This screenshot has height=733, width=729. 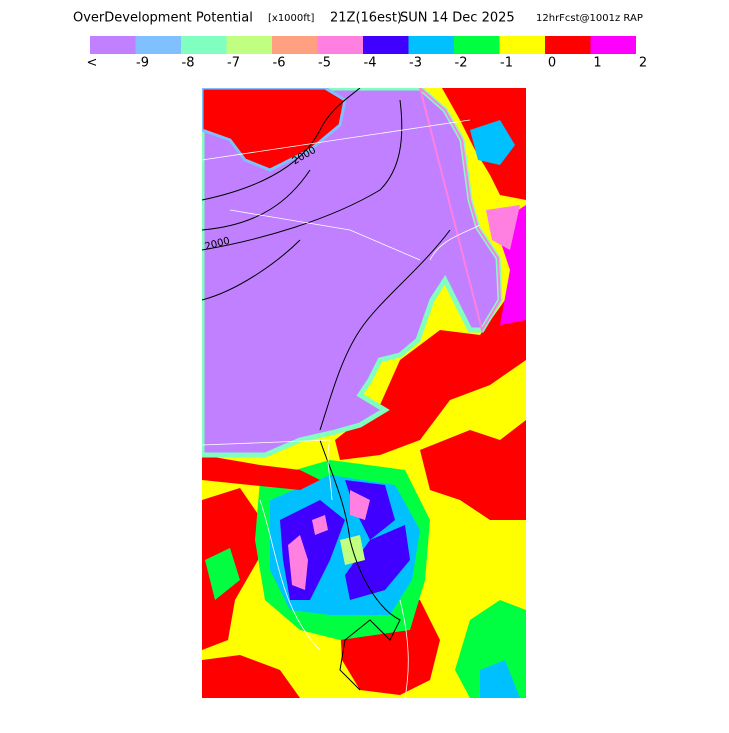 I want to click on title-model: 12hrFcst@1001z RAP, so click(x=589, y=18).